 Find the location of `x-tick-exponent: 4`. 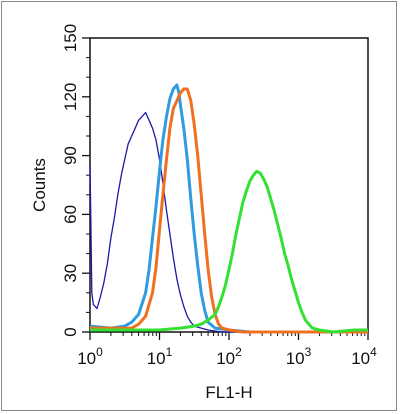

x-tick-exponent: 4 is located at coordinates (373, 352).